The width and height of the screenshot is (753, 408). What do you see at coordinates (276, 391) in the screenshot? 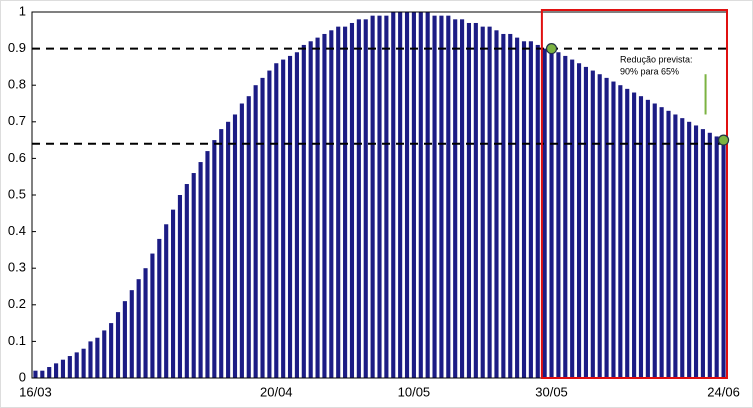
I see `x-tick-label: 20/04` at bounding box center [276, 391].